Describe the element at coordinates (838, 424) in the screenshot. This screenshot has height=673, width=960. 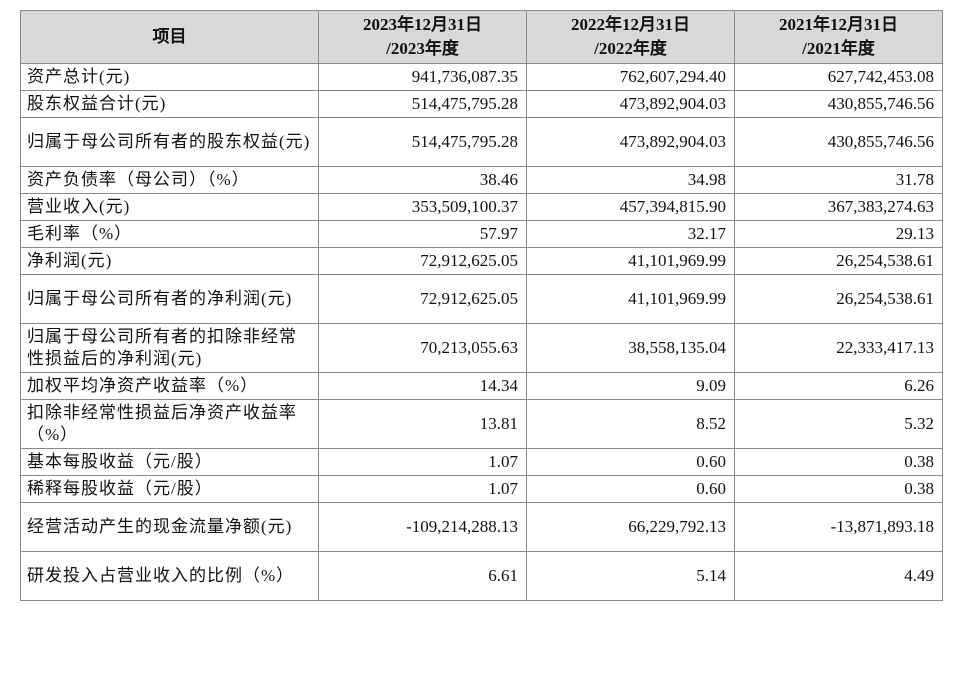
I see `cell-2021: 5.32` at that location.